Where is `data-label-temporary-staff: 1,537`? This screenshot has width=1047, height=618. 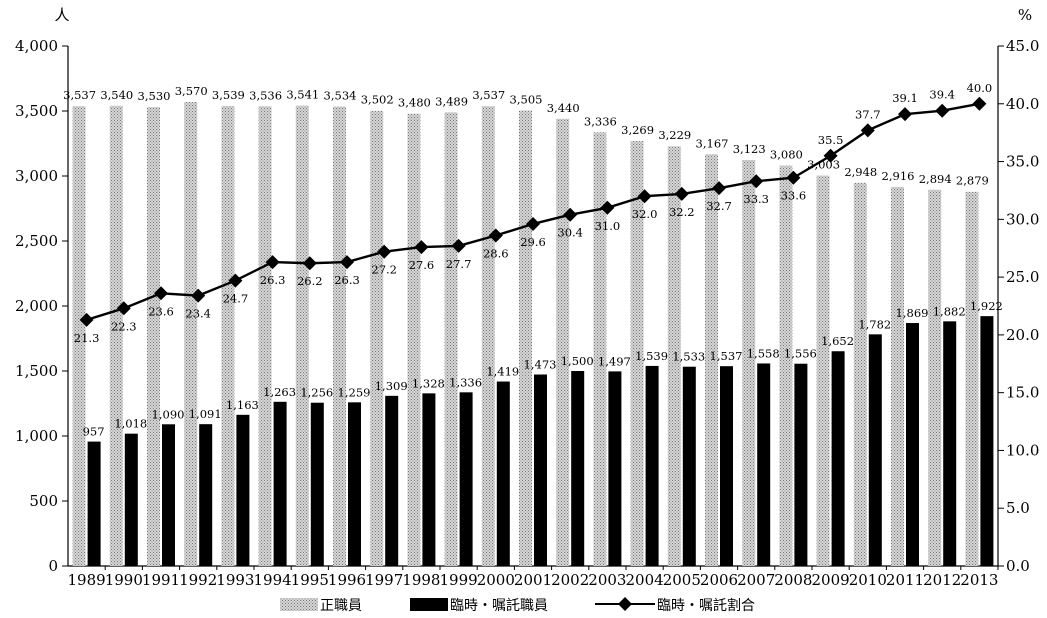
data-label-temporary-staff: 1,537 is located at coordinates (726, 356).